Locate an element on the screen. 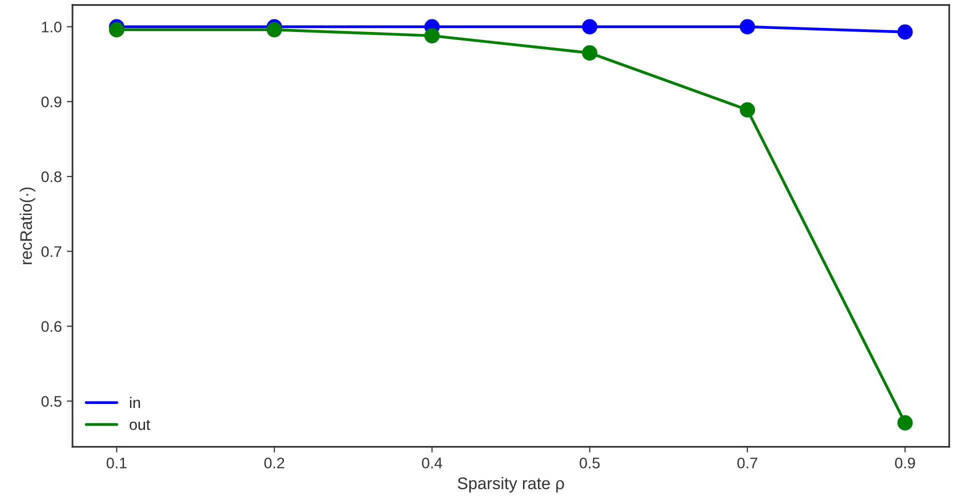  x-tick-label: 0.7 is located at coordinates (747, 463).